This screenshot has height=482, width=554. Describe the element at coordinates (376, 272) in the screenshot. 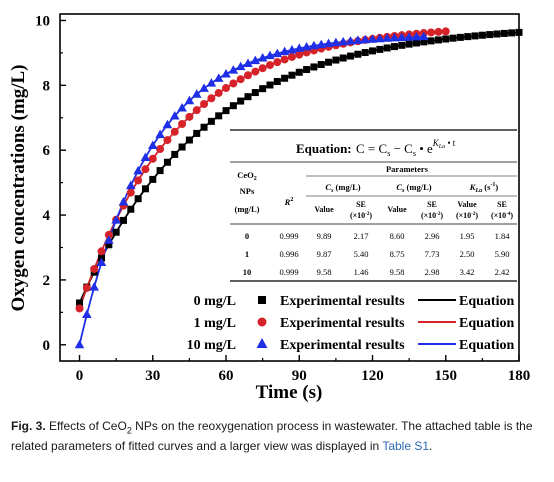

I see `table-row: 10 0.999 9.58 1.46 9.58 2.98 3.42 2.42` at that location.